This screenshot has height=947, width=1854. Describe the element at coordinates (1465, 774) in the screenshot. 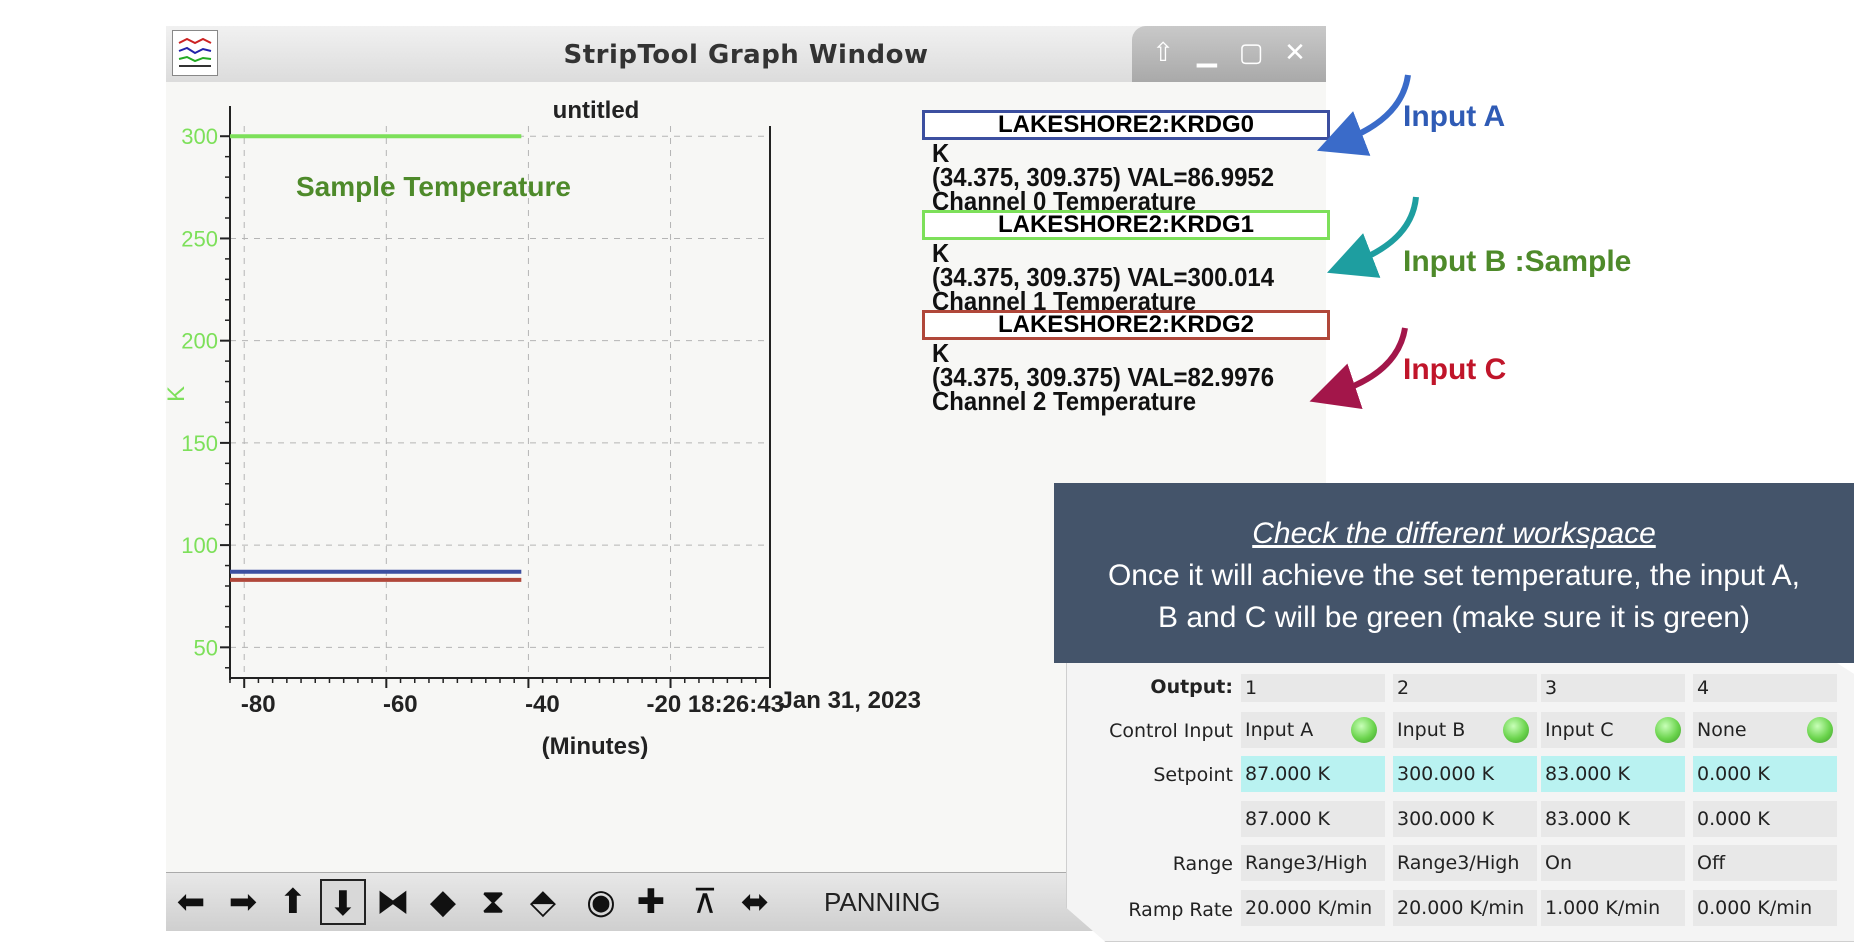

I see `setpoint-input-2: 300.000 K` at that location.